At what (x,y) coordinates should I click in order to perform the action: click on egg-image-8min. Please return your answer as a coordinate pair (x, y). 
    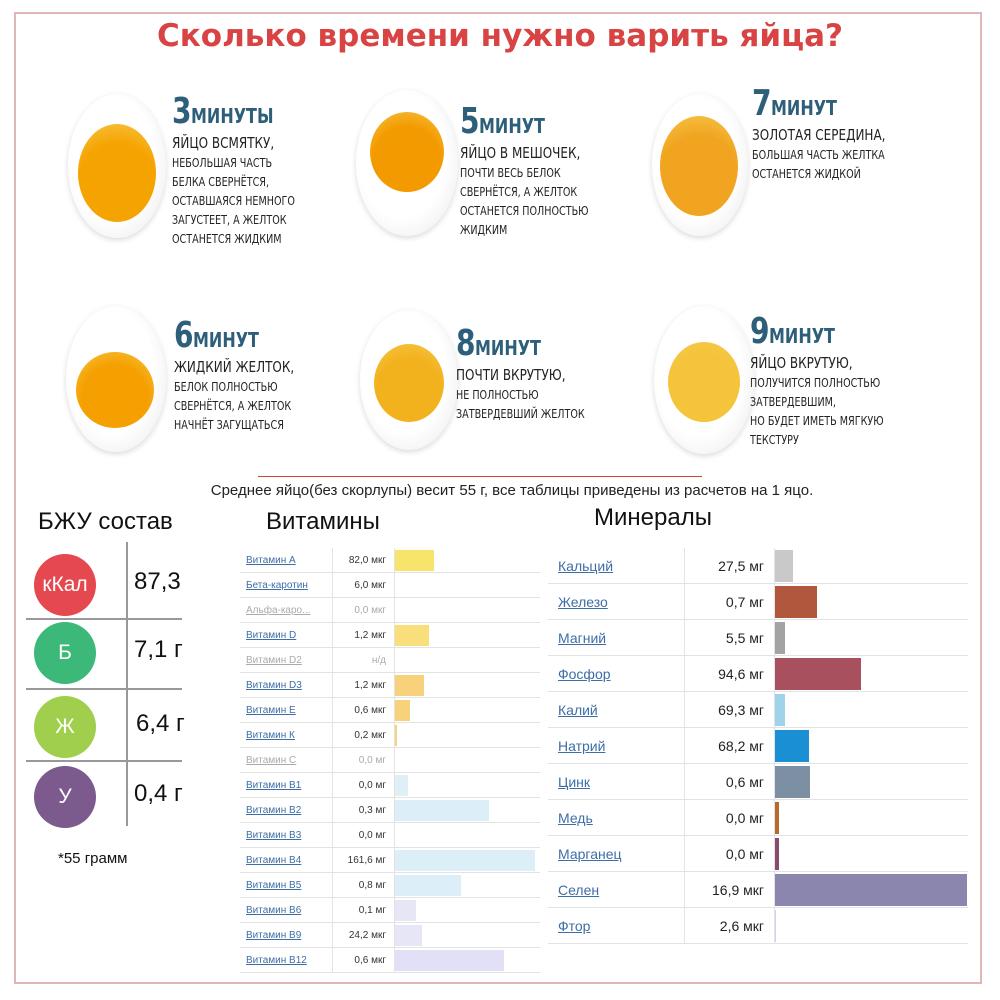
    Looking at the image, I should click on (409, 380).